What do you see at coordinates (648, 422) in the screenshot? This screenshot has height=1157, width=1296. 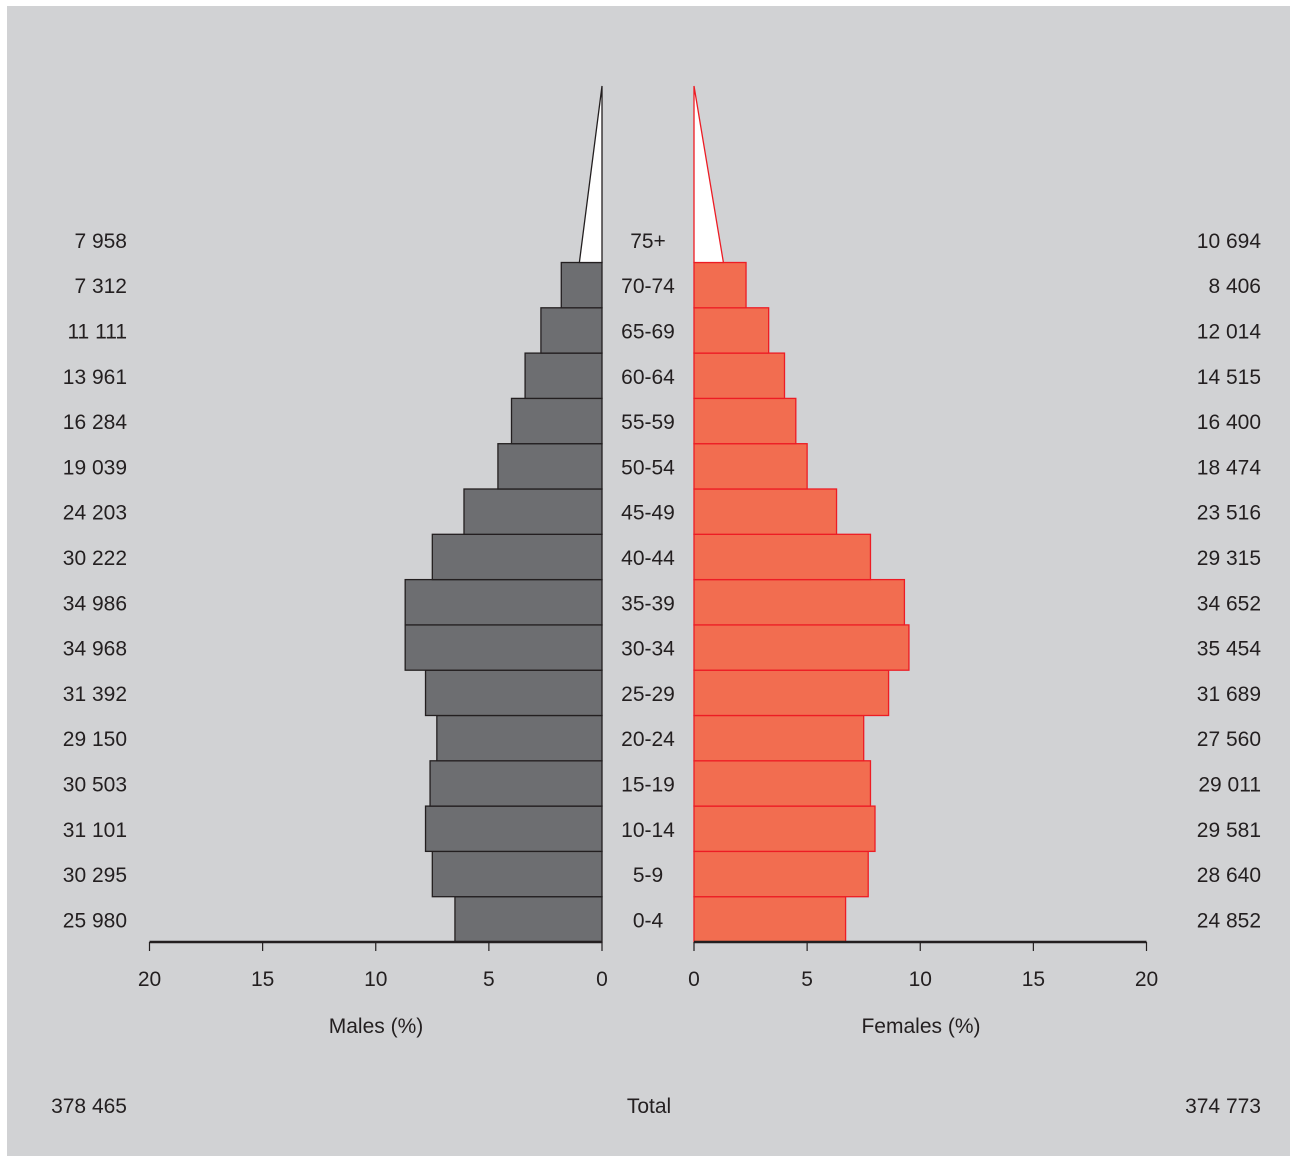 I see `age-label-55-59: 55-59` at bounding box center [648, 422].